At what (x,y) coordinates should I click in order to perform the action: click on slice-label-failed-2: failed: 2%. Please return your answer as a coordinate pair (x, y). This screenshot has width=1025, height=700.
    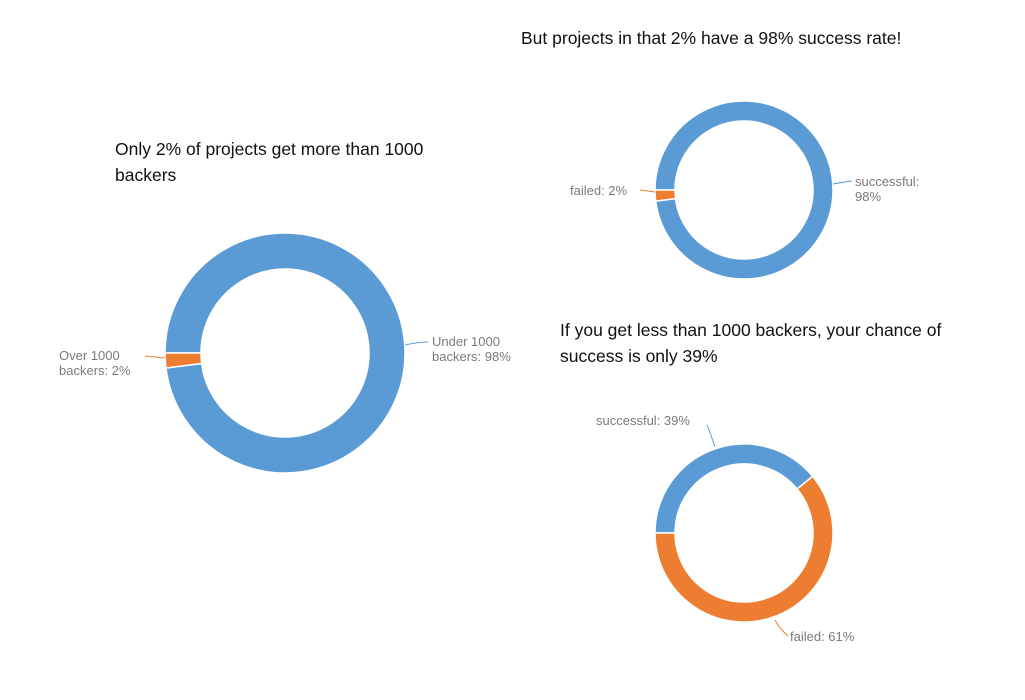
    Looking at the image, I should click on (599, 190).